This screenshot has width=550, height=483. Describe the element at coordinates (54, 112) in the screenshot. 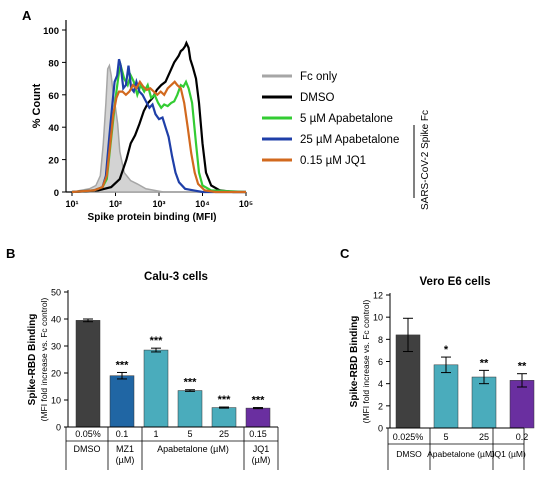

I see `panel-a-y-ticks: 0 20 40 60 80 100` at that location.